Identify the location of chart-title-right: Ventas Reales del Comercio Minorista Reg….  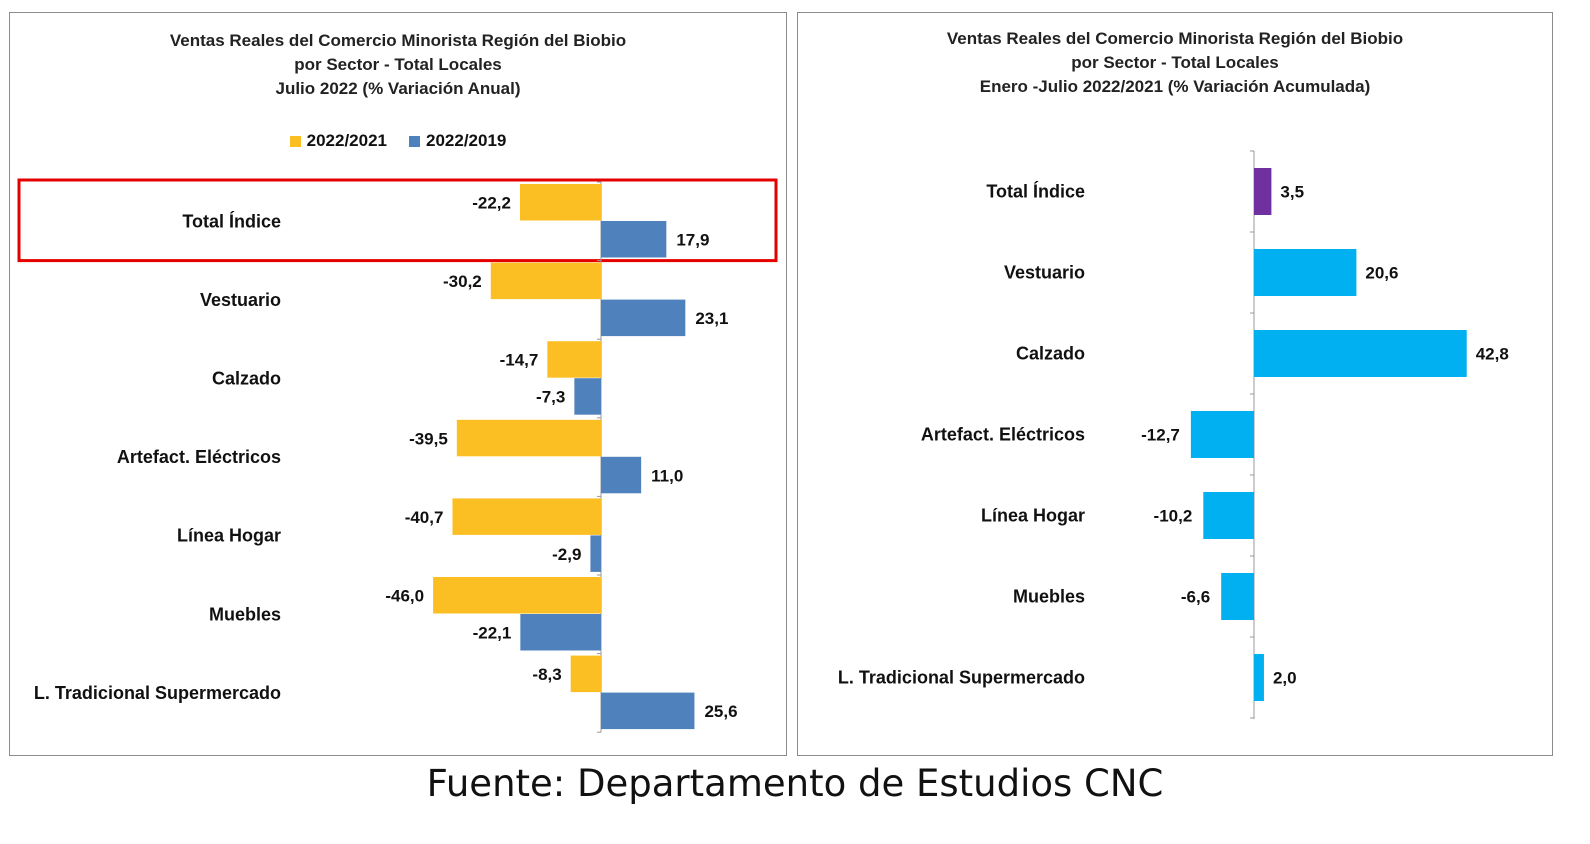
(1175, 63).